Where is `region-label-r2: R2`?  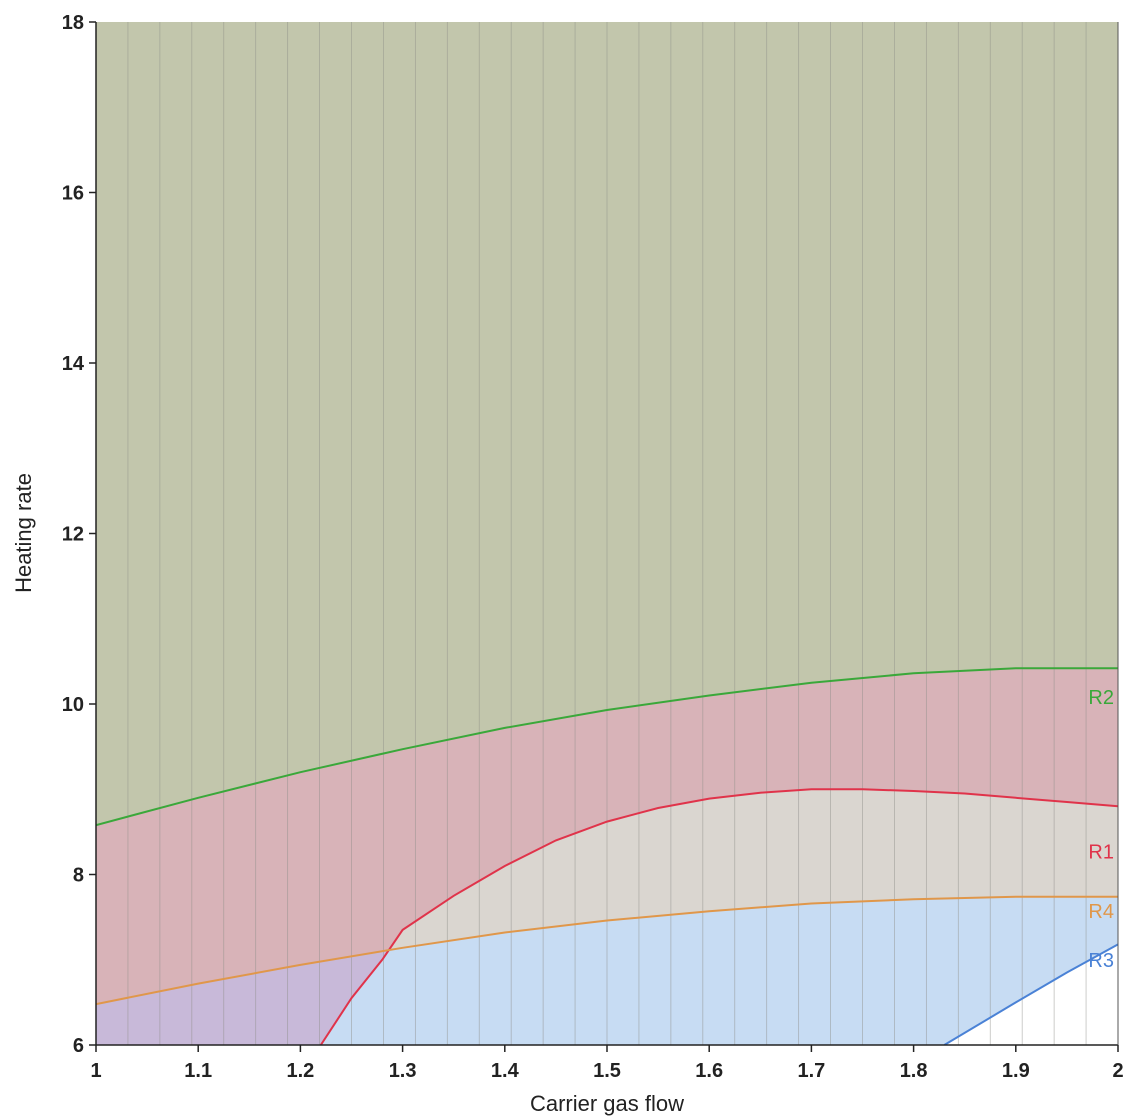 region-label-r2: R2 is located at coordinates (1101, 698).